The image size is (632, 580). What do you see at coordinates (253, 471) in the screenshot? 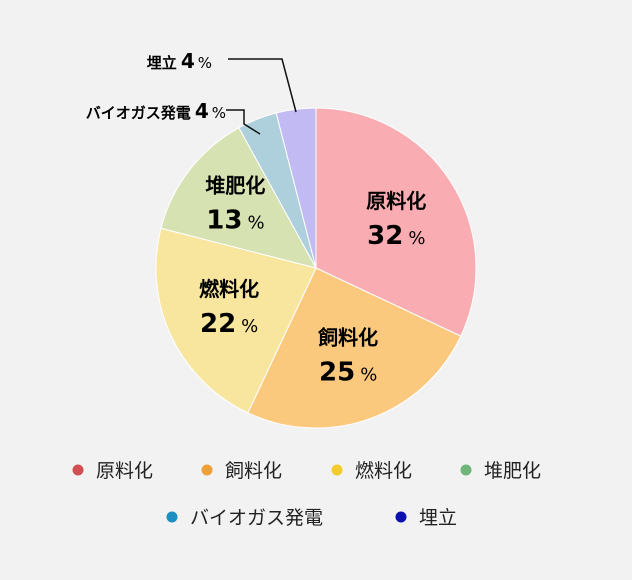
I see `legend-label: 飼料化` at bounding box center [253, 471].